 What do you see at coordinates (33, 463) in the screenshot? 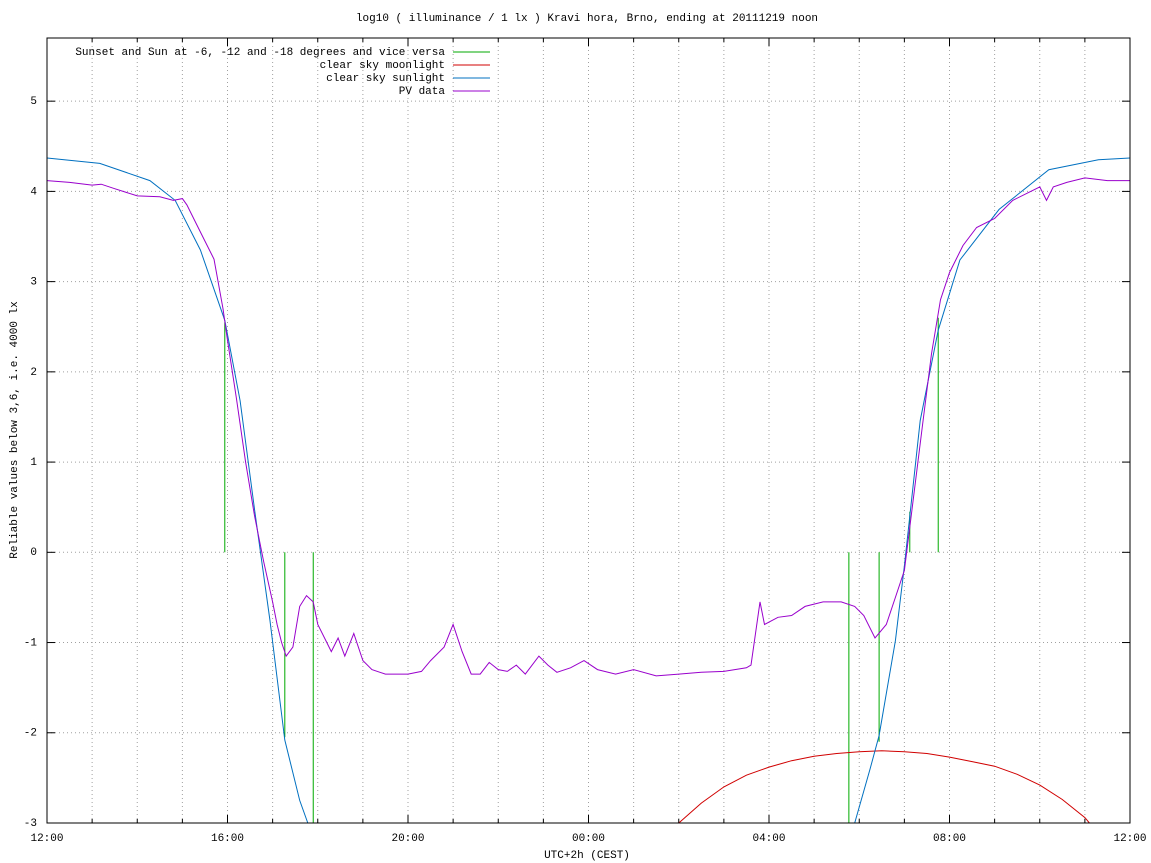
I see `y-tick-label: 1` at bounding box center [33, 463].